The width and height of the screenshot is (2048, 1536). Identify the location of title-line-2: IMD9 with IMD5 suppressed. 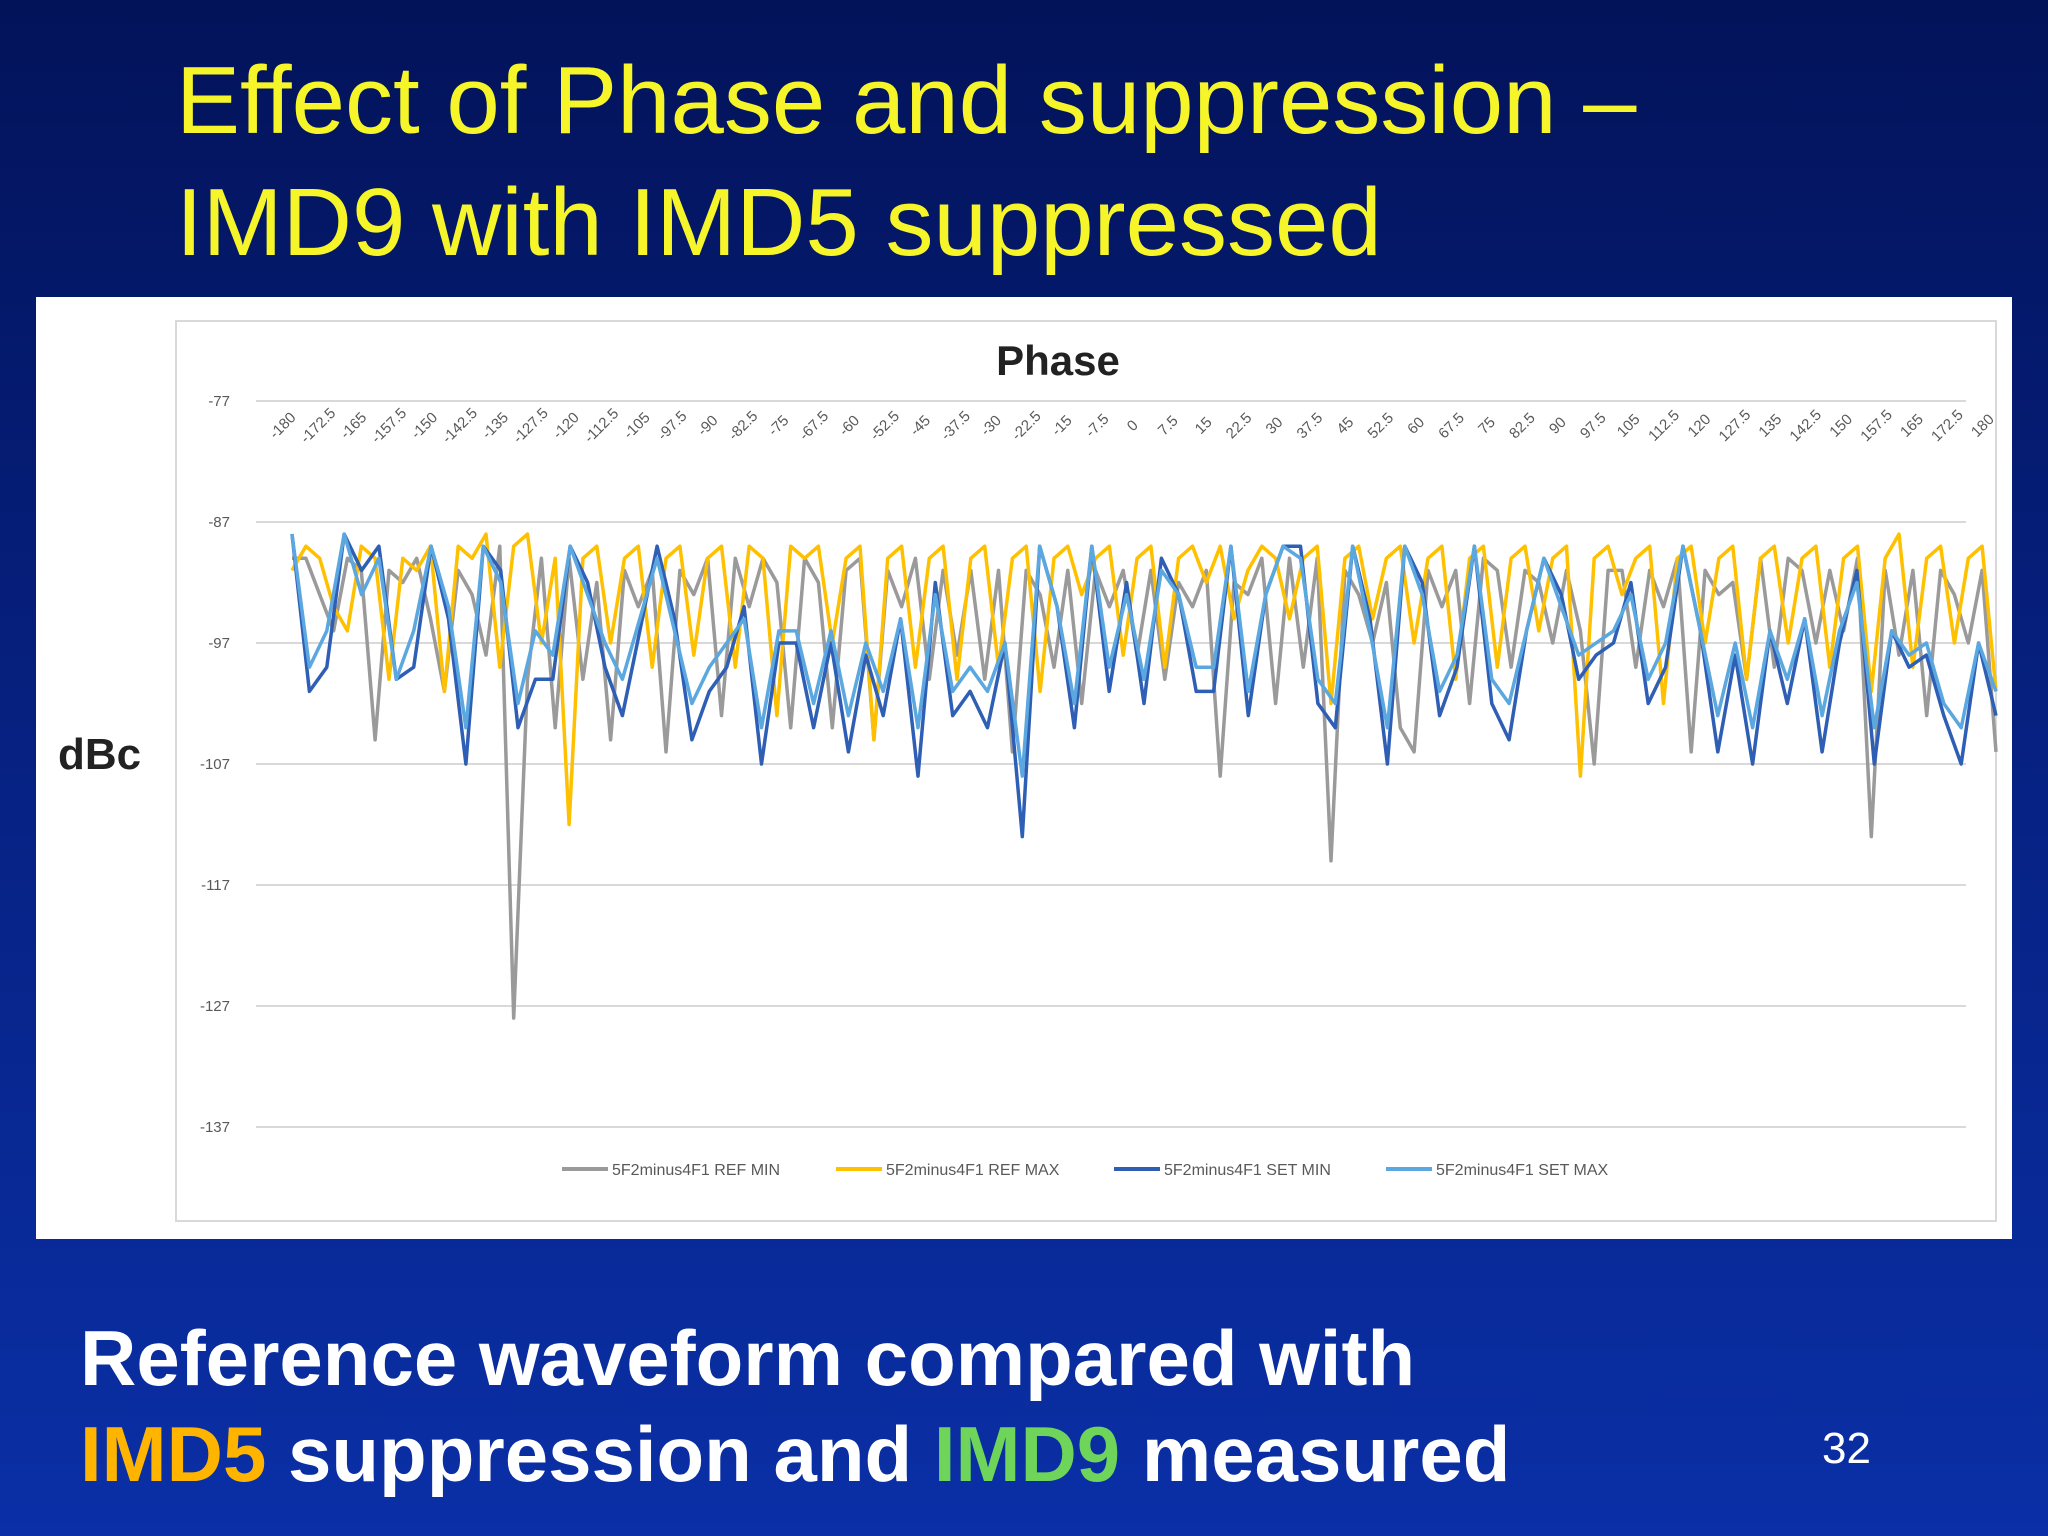
(779, 222).